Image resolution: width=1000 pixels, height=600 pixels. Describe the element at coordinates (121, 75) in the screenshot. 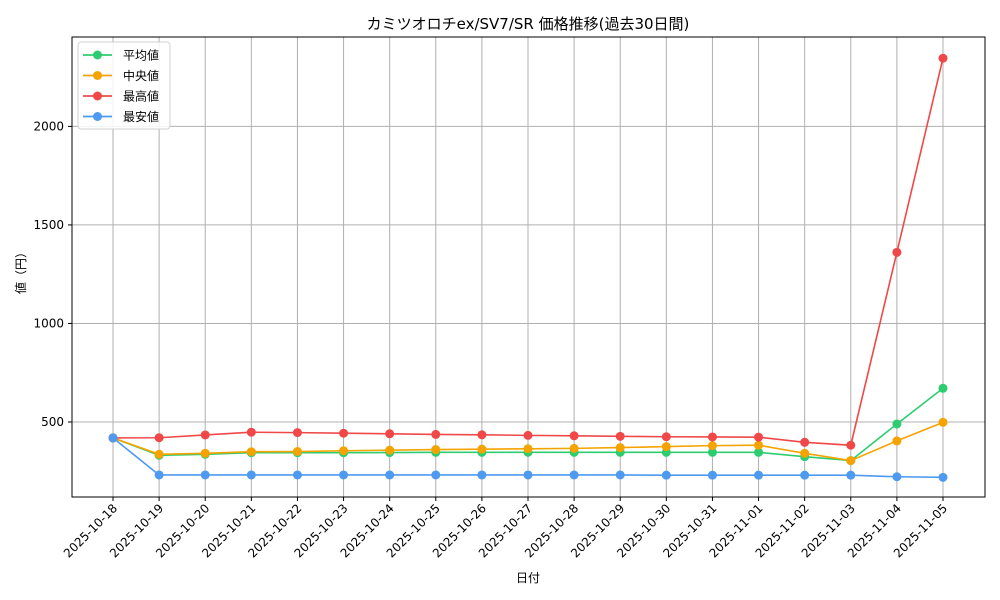

I see `legend-item: 中央値` at that location.